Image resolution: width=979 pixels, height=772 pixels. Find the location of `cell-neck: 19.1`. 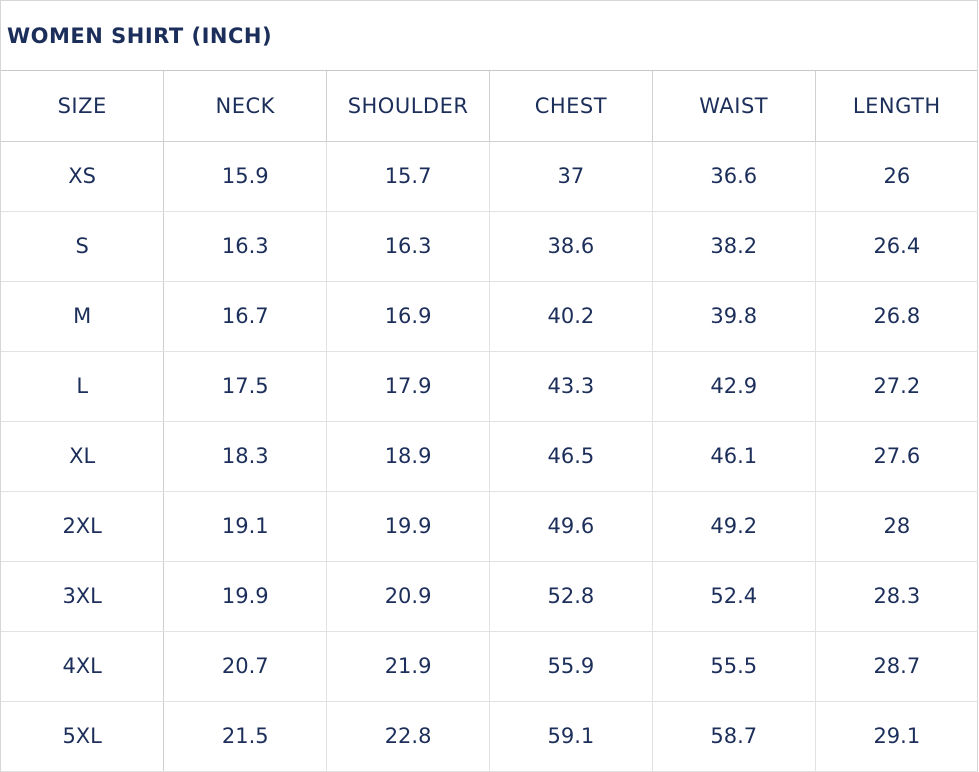

cell-neck: 19.1 is located at coordinates (245, 526).